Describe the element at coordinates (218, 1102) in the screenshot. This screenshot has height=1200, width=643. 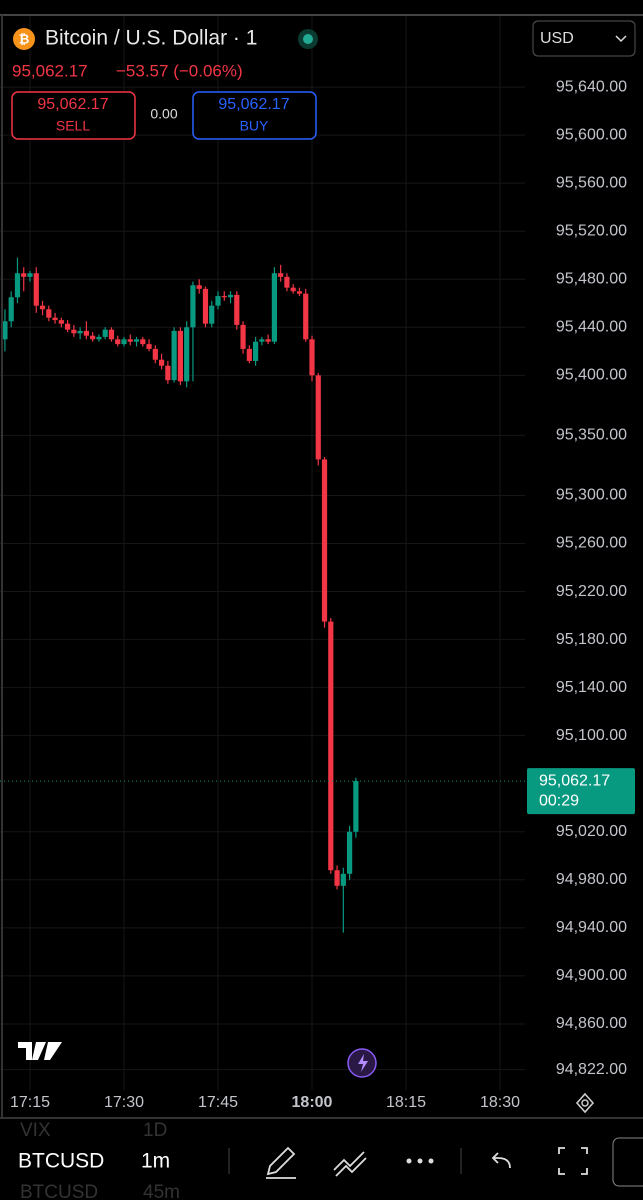
I see `x-tick-label: 17:45` at that location.